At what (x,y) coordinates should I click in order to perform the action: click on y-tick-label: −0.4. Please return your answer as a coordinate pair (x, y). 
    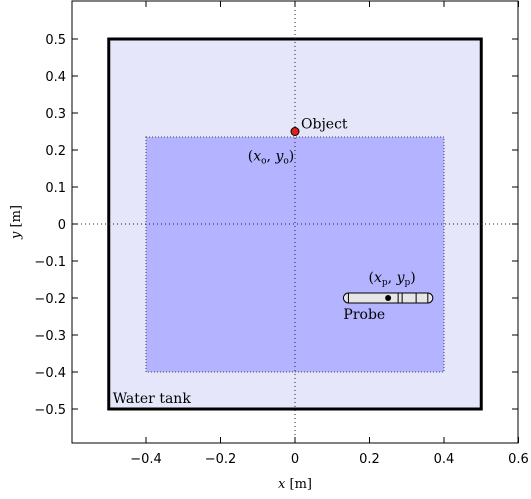
    Looking at the image, I should click on (50, 373).